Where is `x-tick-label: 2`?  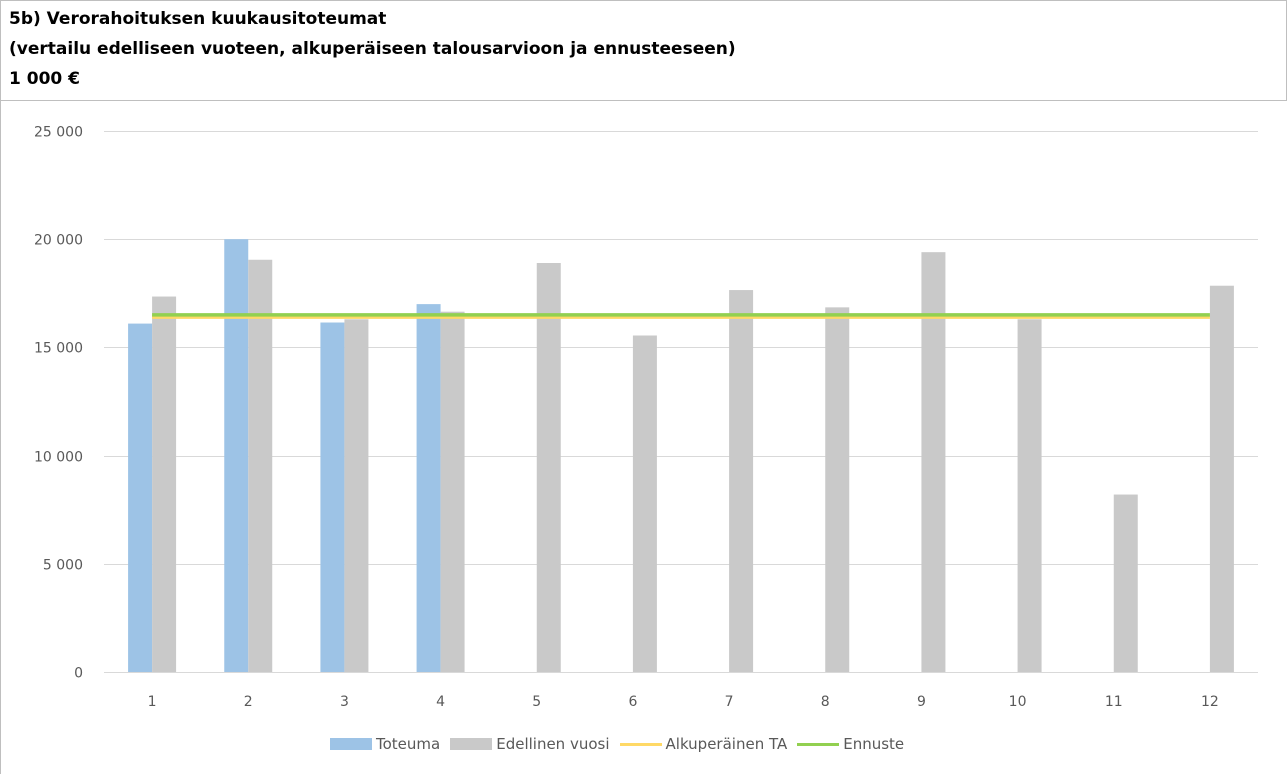
x-tick-label: 2 is located at coordinates (248, 702).